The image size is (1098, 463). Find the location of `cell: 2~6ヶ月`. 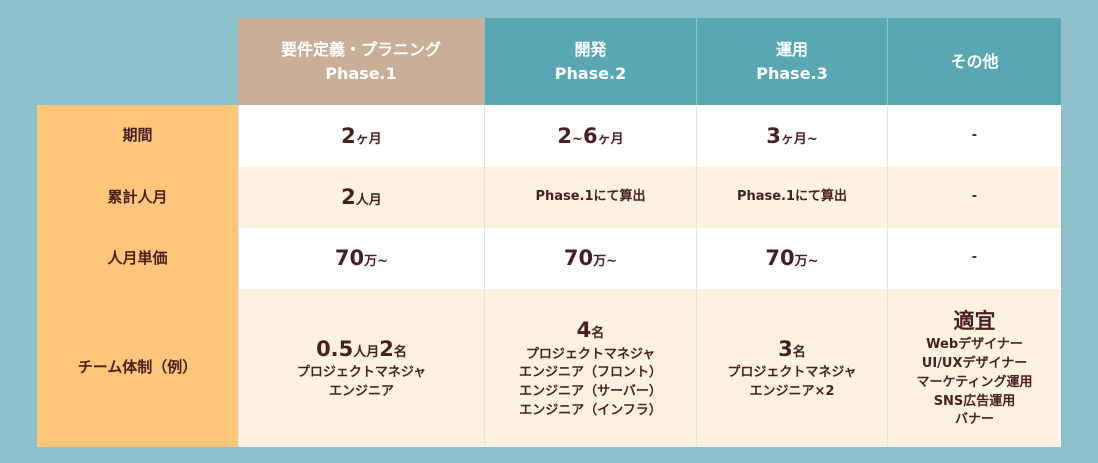

cell: 2~6ヶ月 is located at coordinates (590, 136).